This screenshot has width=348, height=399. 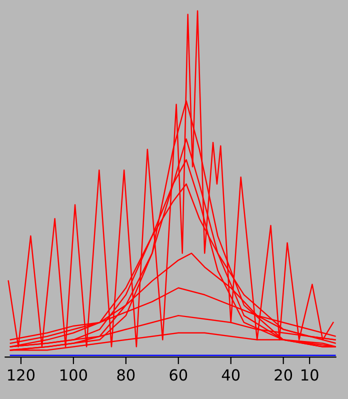 I want to click on x-tick-label: 100, so click(x=74, y=375).